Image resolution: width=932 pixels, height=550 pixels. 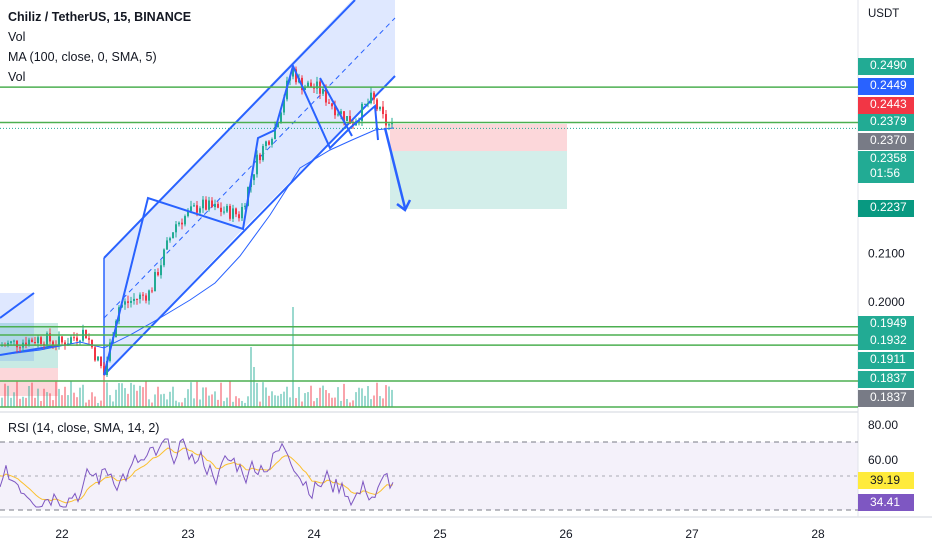 I want to click on vol-indicator-label: Vol, so click(x=17, y=37).